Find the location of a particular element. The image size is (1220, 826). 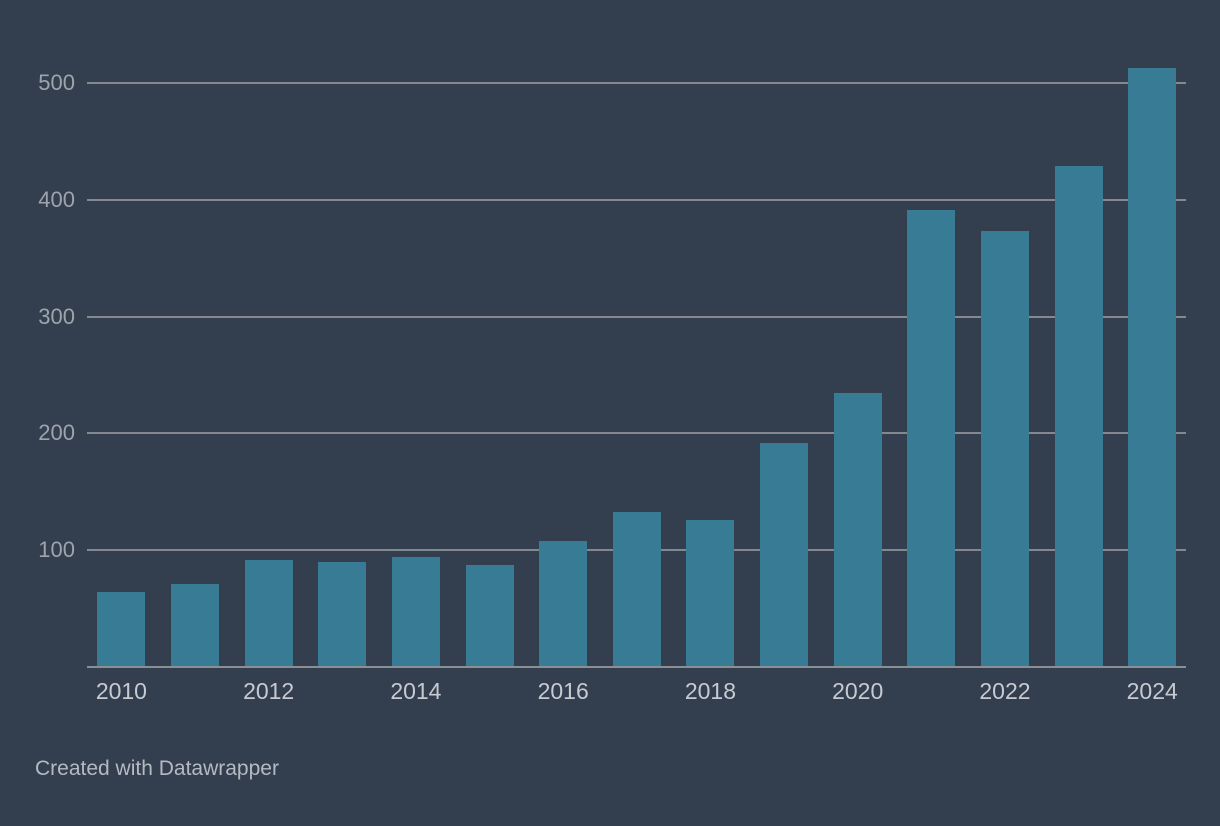

bar-2014 is located at coordinates (415, 612).